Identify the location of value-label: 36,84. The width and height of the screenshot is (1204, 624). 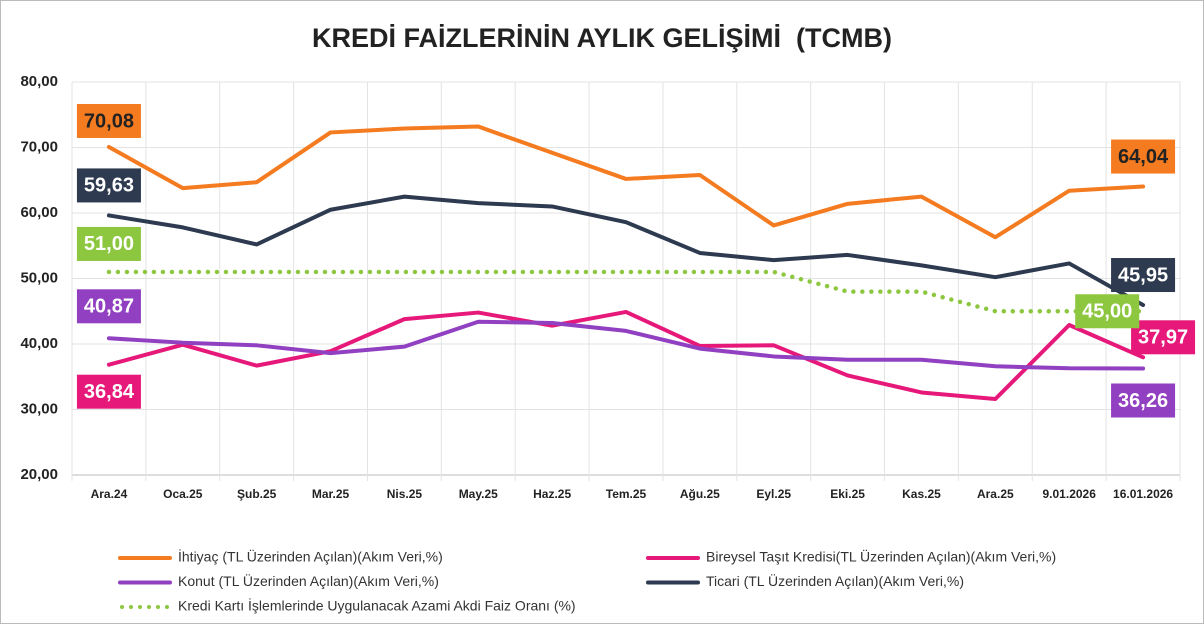
(109, 392).